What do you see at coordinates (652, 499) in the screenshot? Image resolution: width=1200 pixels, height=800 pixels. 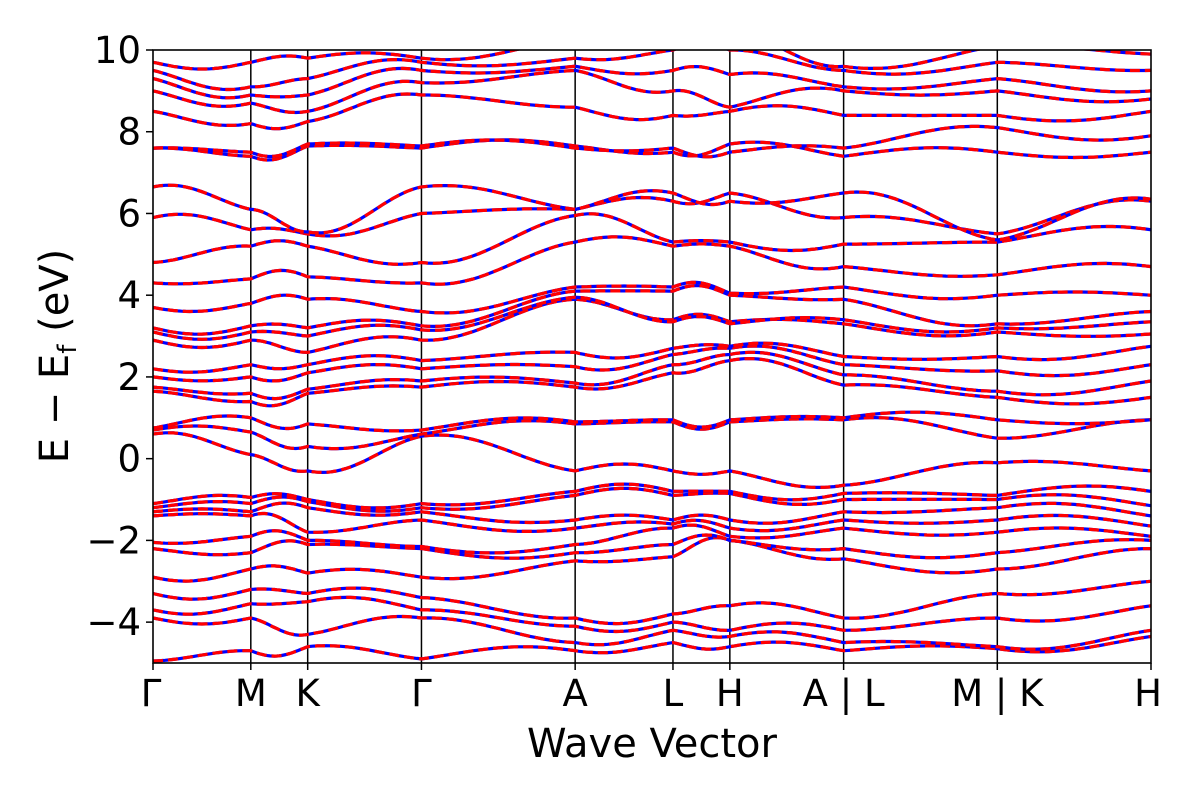 I see `band-9-red` at bounding box center [652, 499].